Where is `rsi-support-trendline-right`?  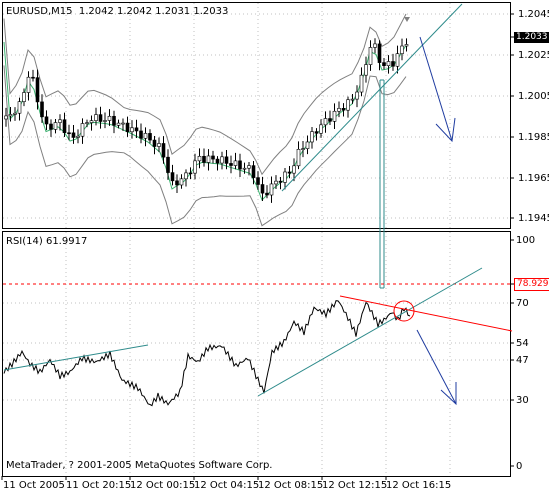 rsi-support-trendline-right is located at coordinates (370, 332).